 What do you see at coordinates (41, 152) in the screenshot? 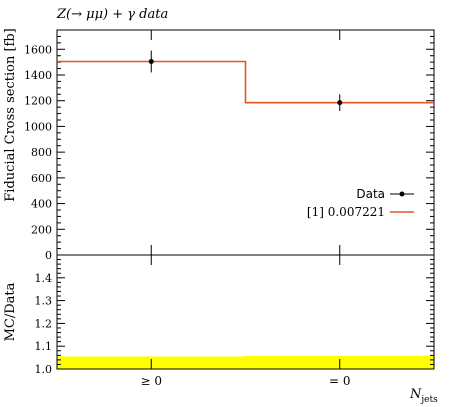
I see `y-tick-label: 800` at bounding box center [41, 152].